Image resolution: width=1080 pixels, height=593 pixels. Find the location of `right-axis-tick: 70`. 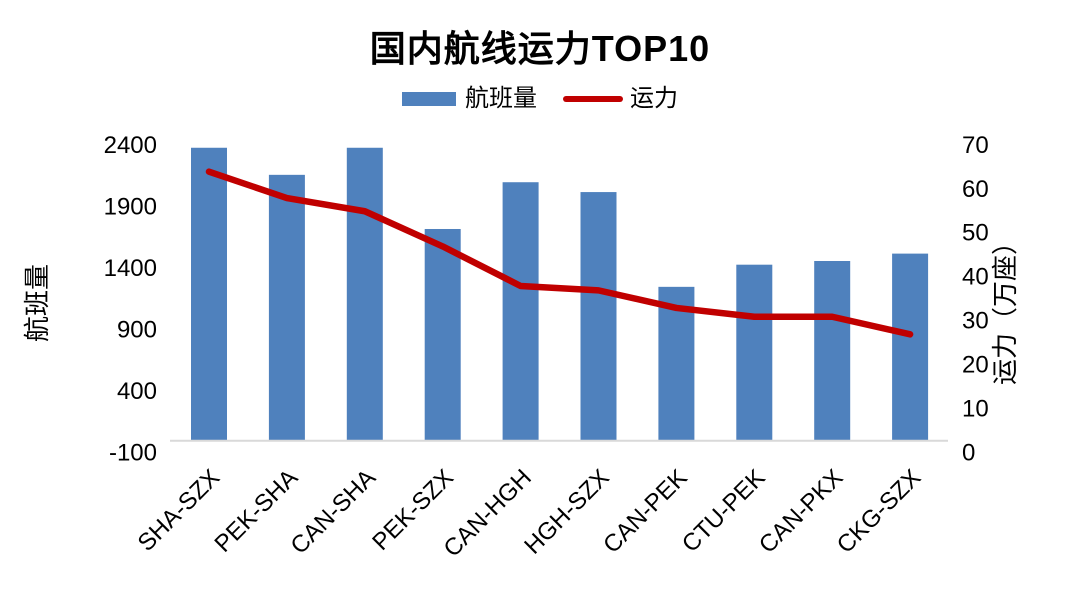

right-axis-tick: 70 is located at coordinates (975, 145).